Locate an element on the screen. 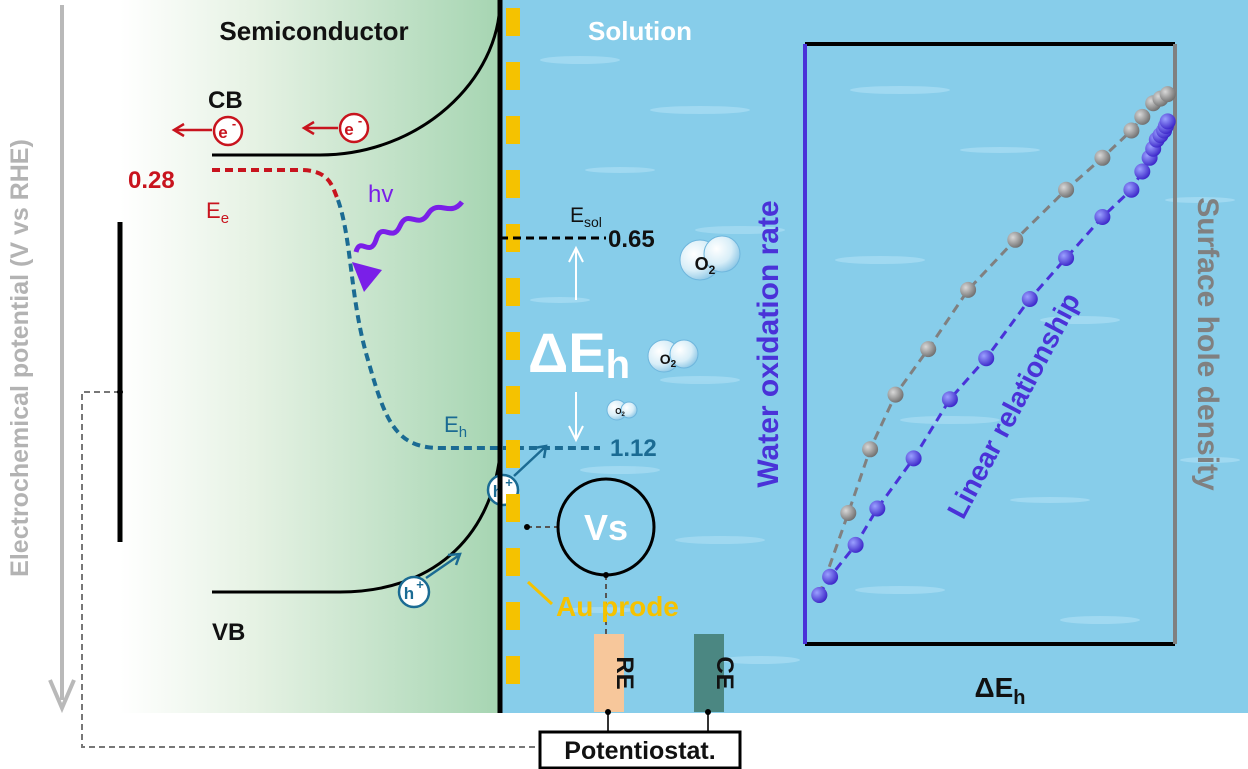 Image resolution: width=1248 pixels, height=769 pixels. electron-transfer: e - e - is located at coordinates (270, 129).